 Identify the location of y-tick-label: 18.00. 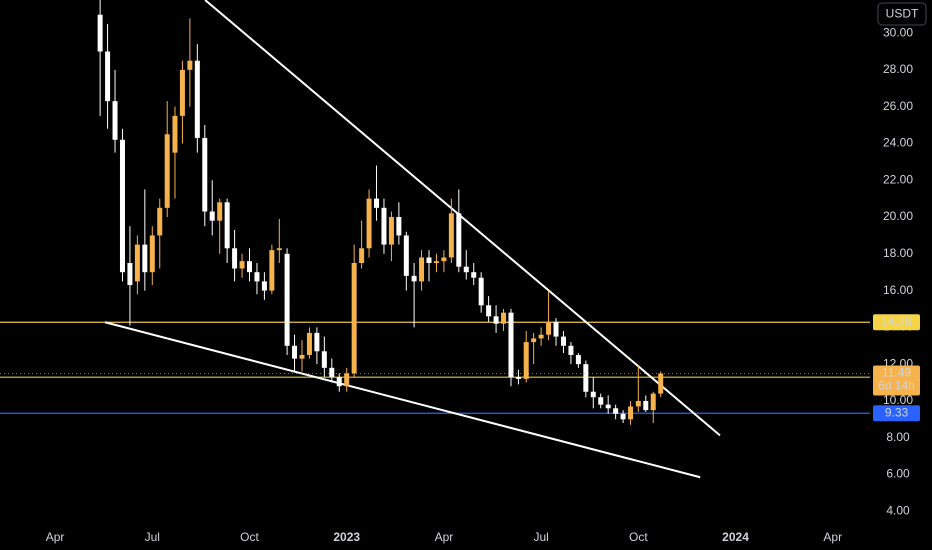
(898, 253).